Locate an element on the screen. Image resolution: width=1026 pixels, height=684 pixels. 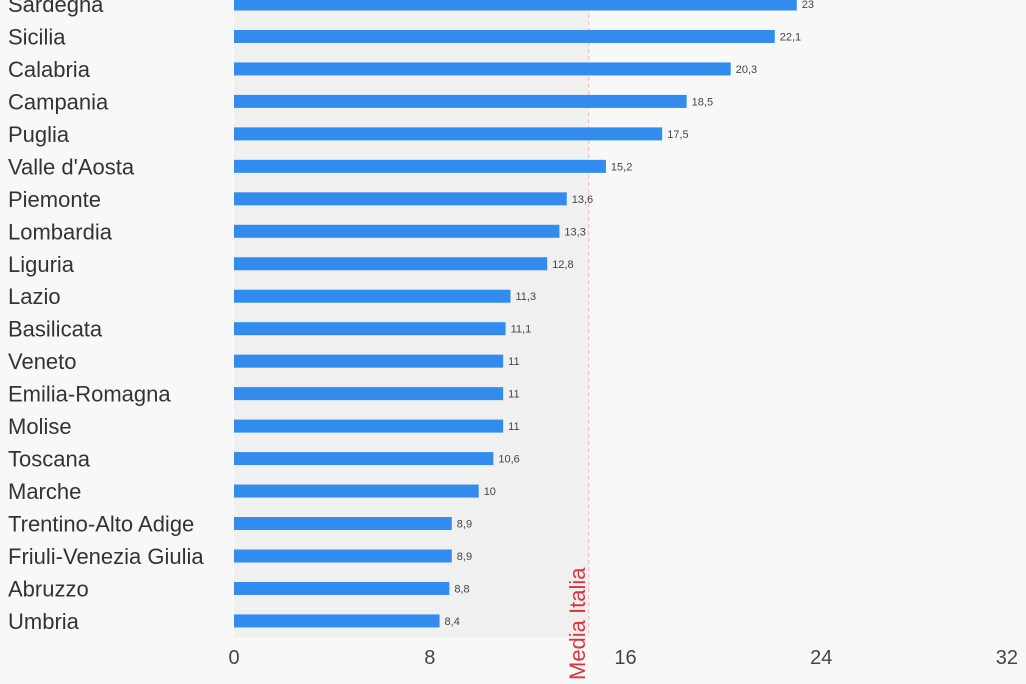
data-label: 10 is located at coordinates (490, 492).